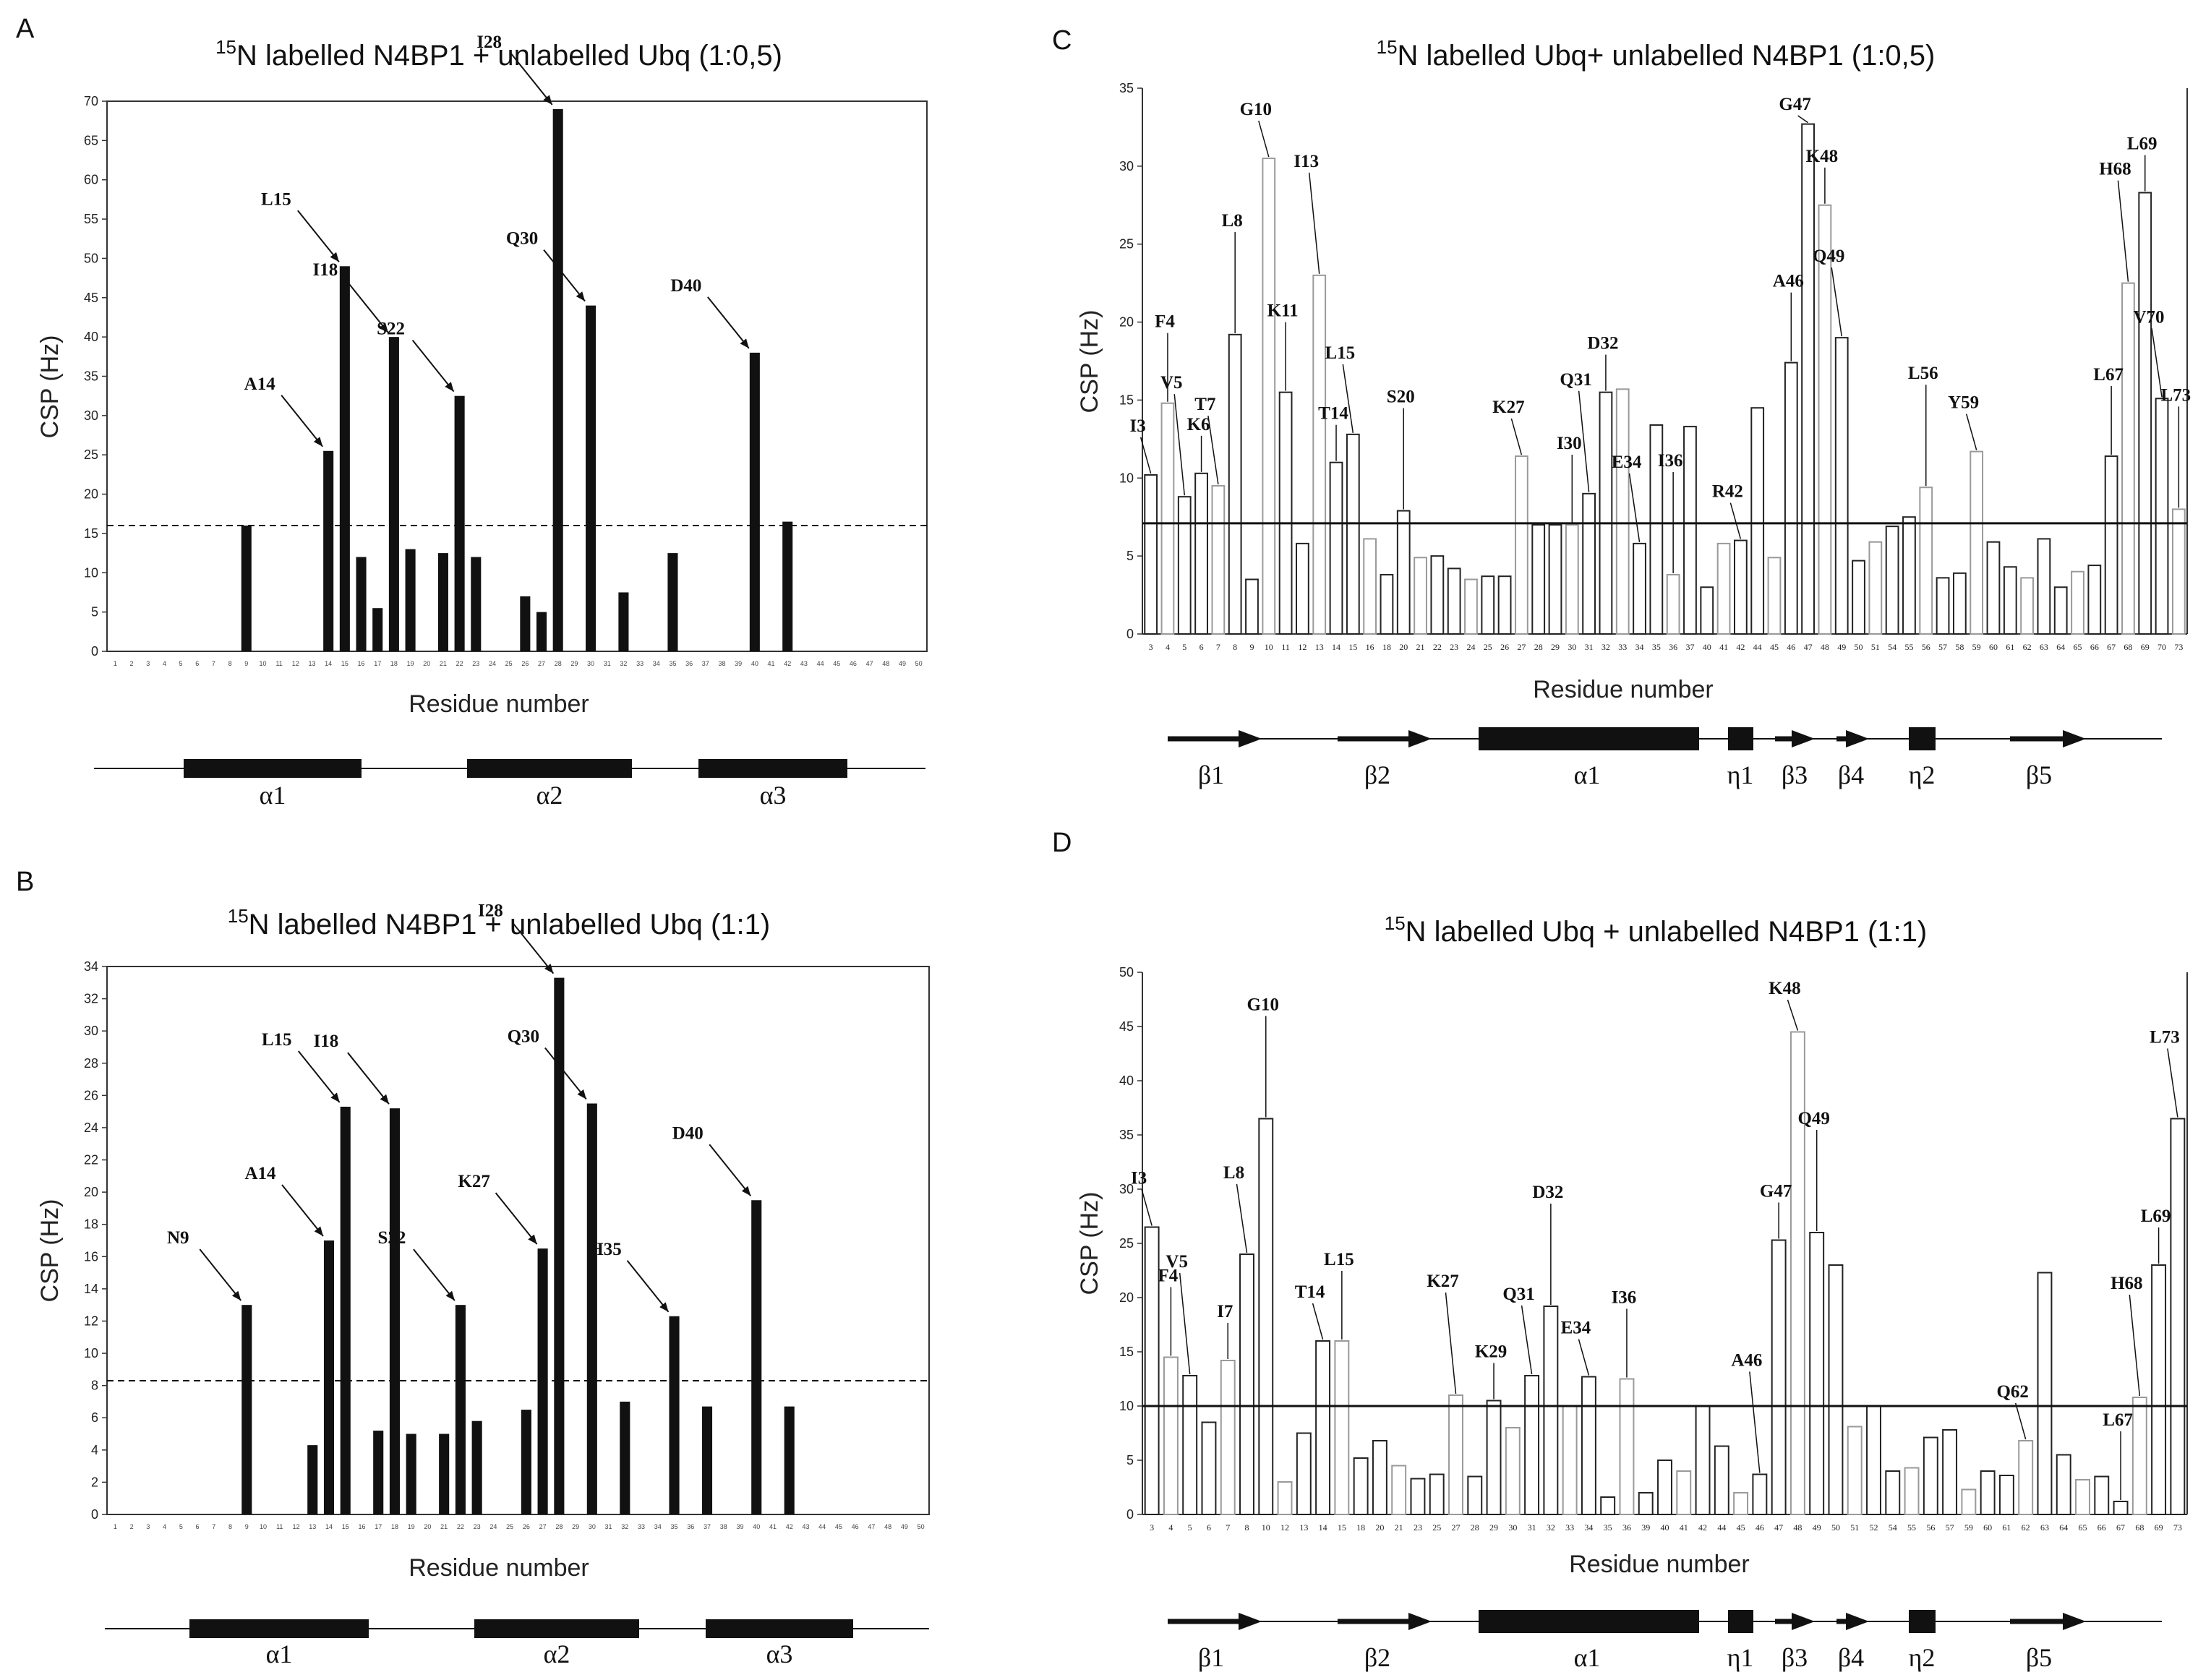 The image size is (2198, 1680). Describe the element at coordinates (605, 1249) in the screenshot. I see `panel-b-annotation-h35: H35` at that location.